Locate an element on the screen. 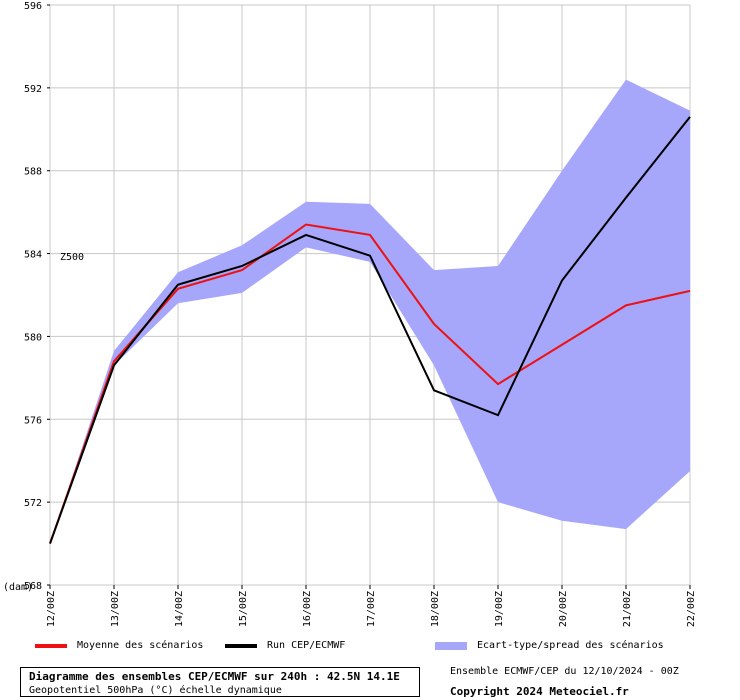  y-tick-labels: 568 572 576 580 584 588 592 596 is located at coordinates (37, 296).